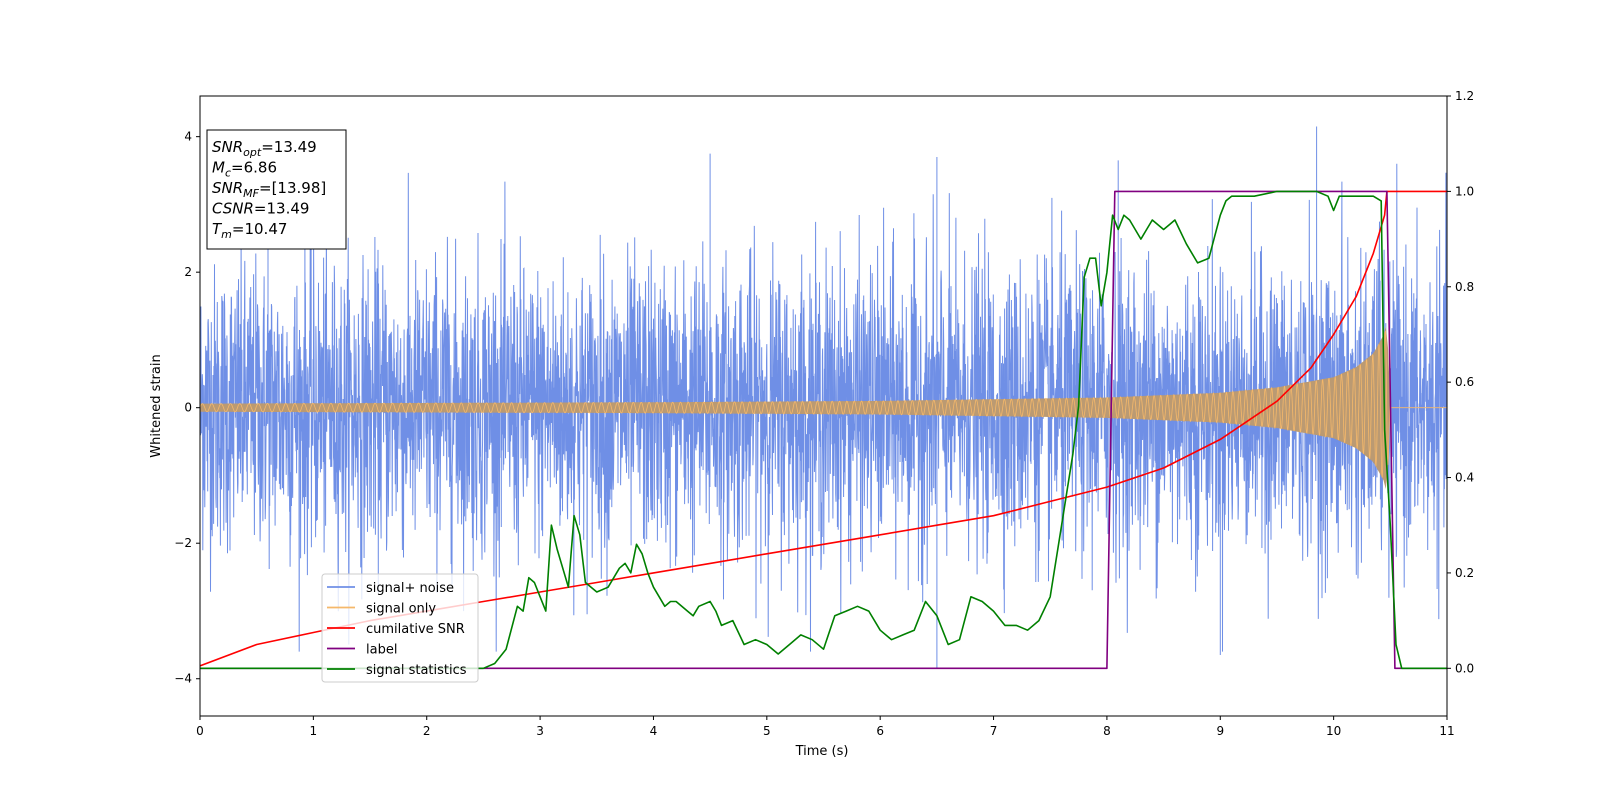 The height and width of the screenshot is (800, 1600). Describe the element at coordinates (1464, 668) in the screenshot. I see `y2-tick-label: 0.0` at that location.